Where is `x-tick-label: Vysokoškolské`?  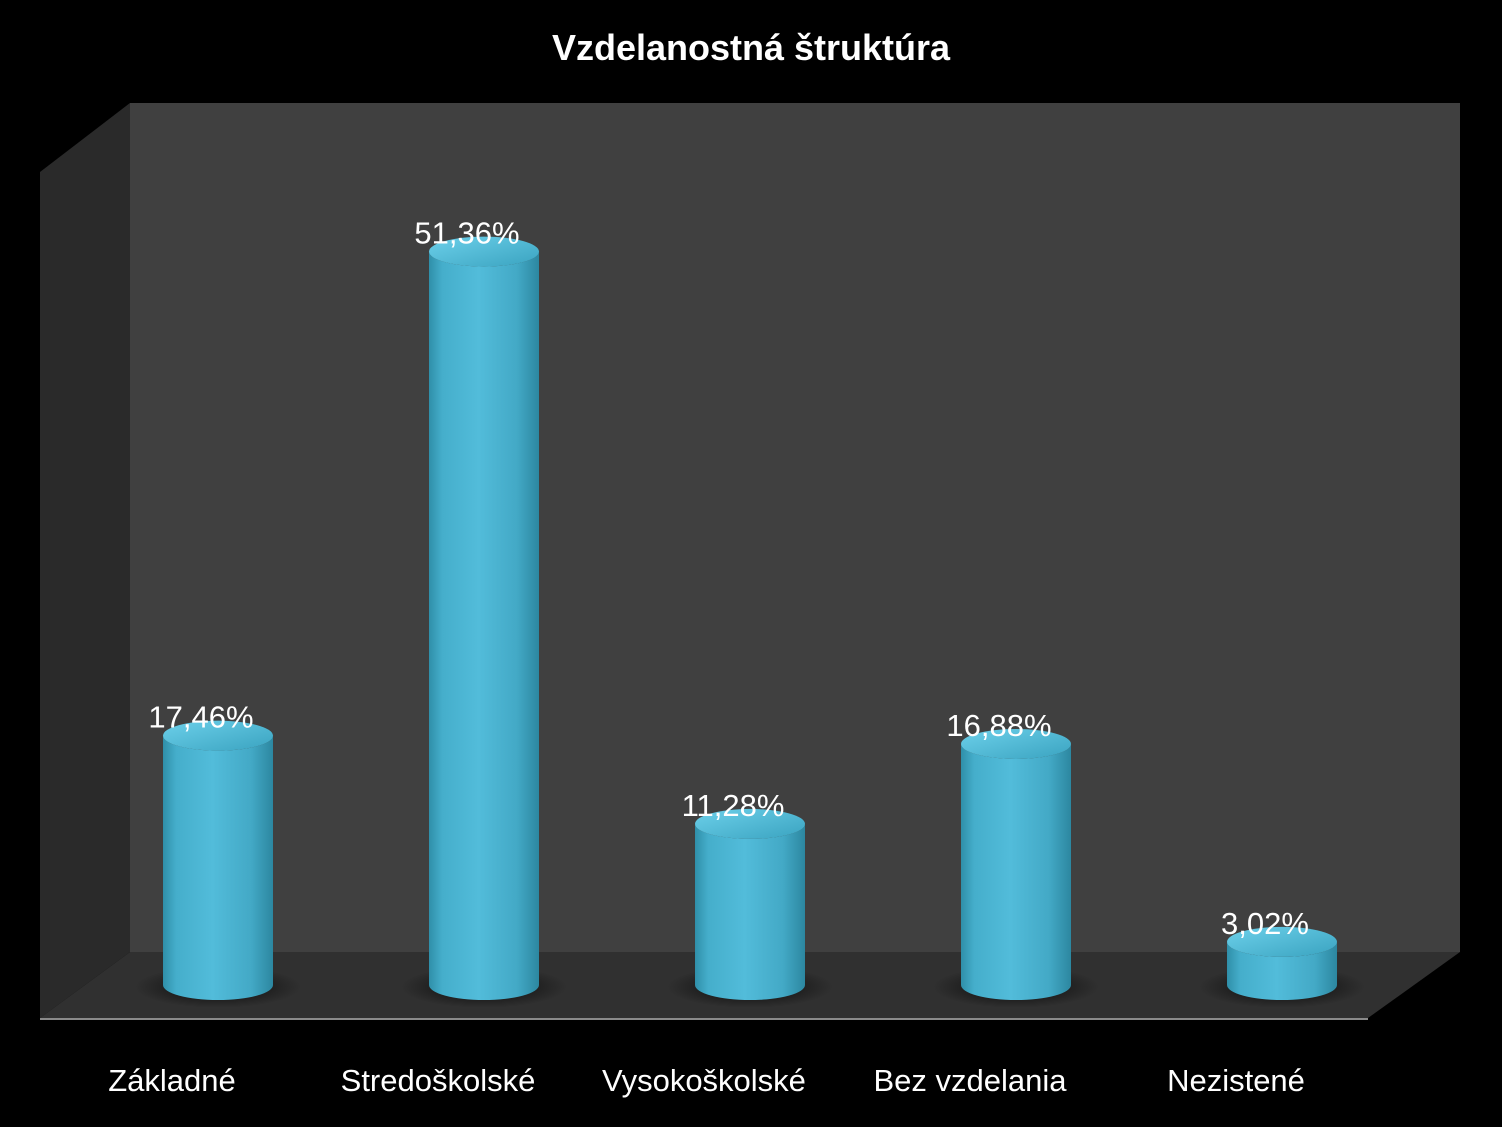
x-tick-label: Vysokoškolské is located at coordinates (704, 1080).